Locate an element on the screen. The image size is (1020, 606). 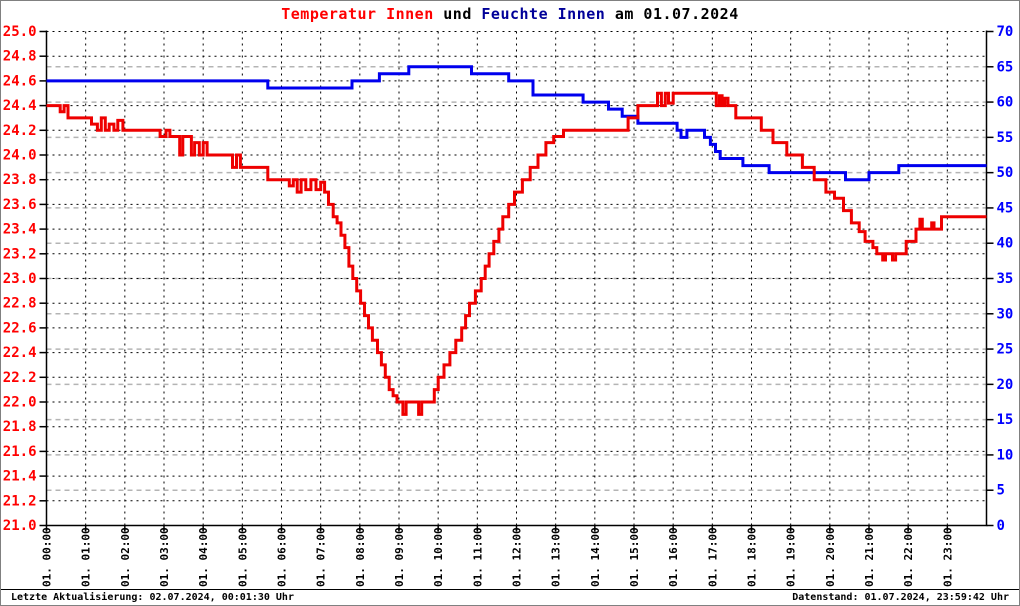
left-axis-tick-label: 24.2 is located at coordinates (20, 131).